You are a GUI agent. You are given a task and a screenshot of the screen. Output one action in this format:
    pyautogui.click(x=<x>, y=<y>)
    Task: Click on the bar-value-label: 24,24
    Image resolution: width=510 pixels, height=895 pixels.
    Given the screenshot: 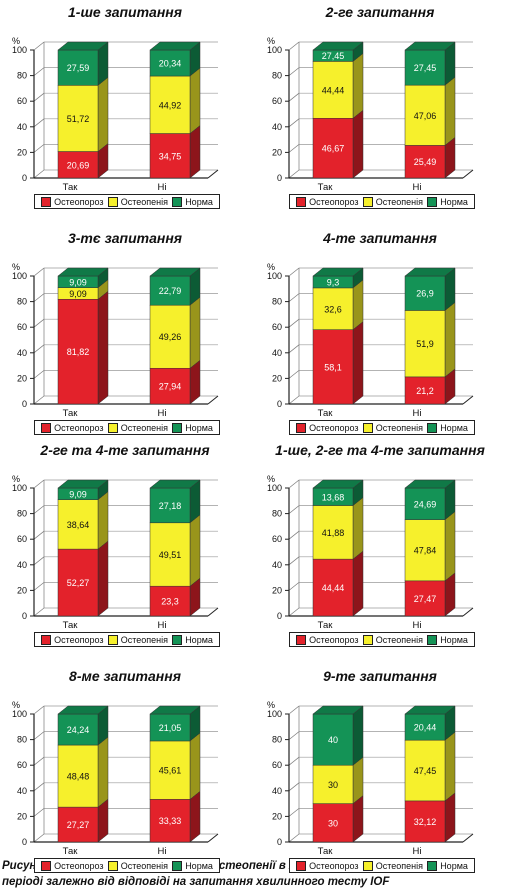 What is the action you would take?
    pyautogui.click(x=78, y=730)
    